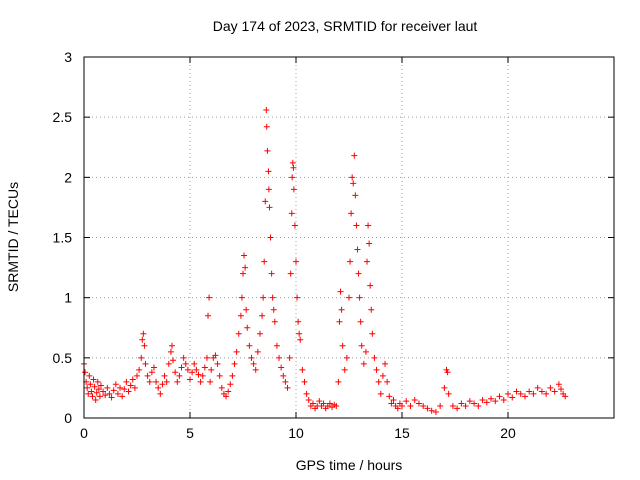 This screenshot has height=480, width=640. What do you see at coordinates (296, 433) in the screenshot?
I see `x-tick-label: 10` at bounding box center [296, 433].